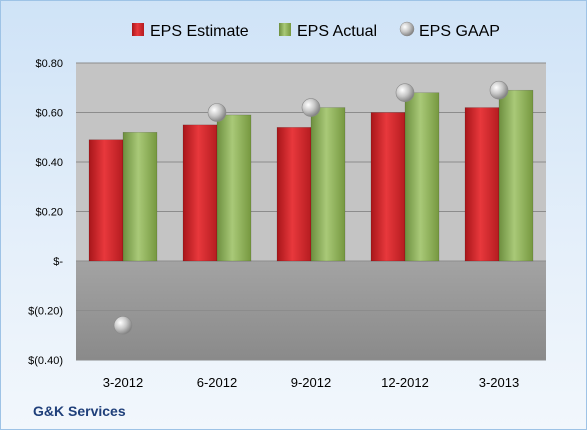  Describe the element at coordinates (79, 411) in the screenshot. I see `company-name: G&K Services` at that location.